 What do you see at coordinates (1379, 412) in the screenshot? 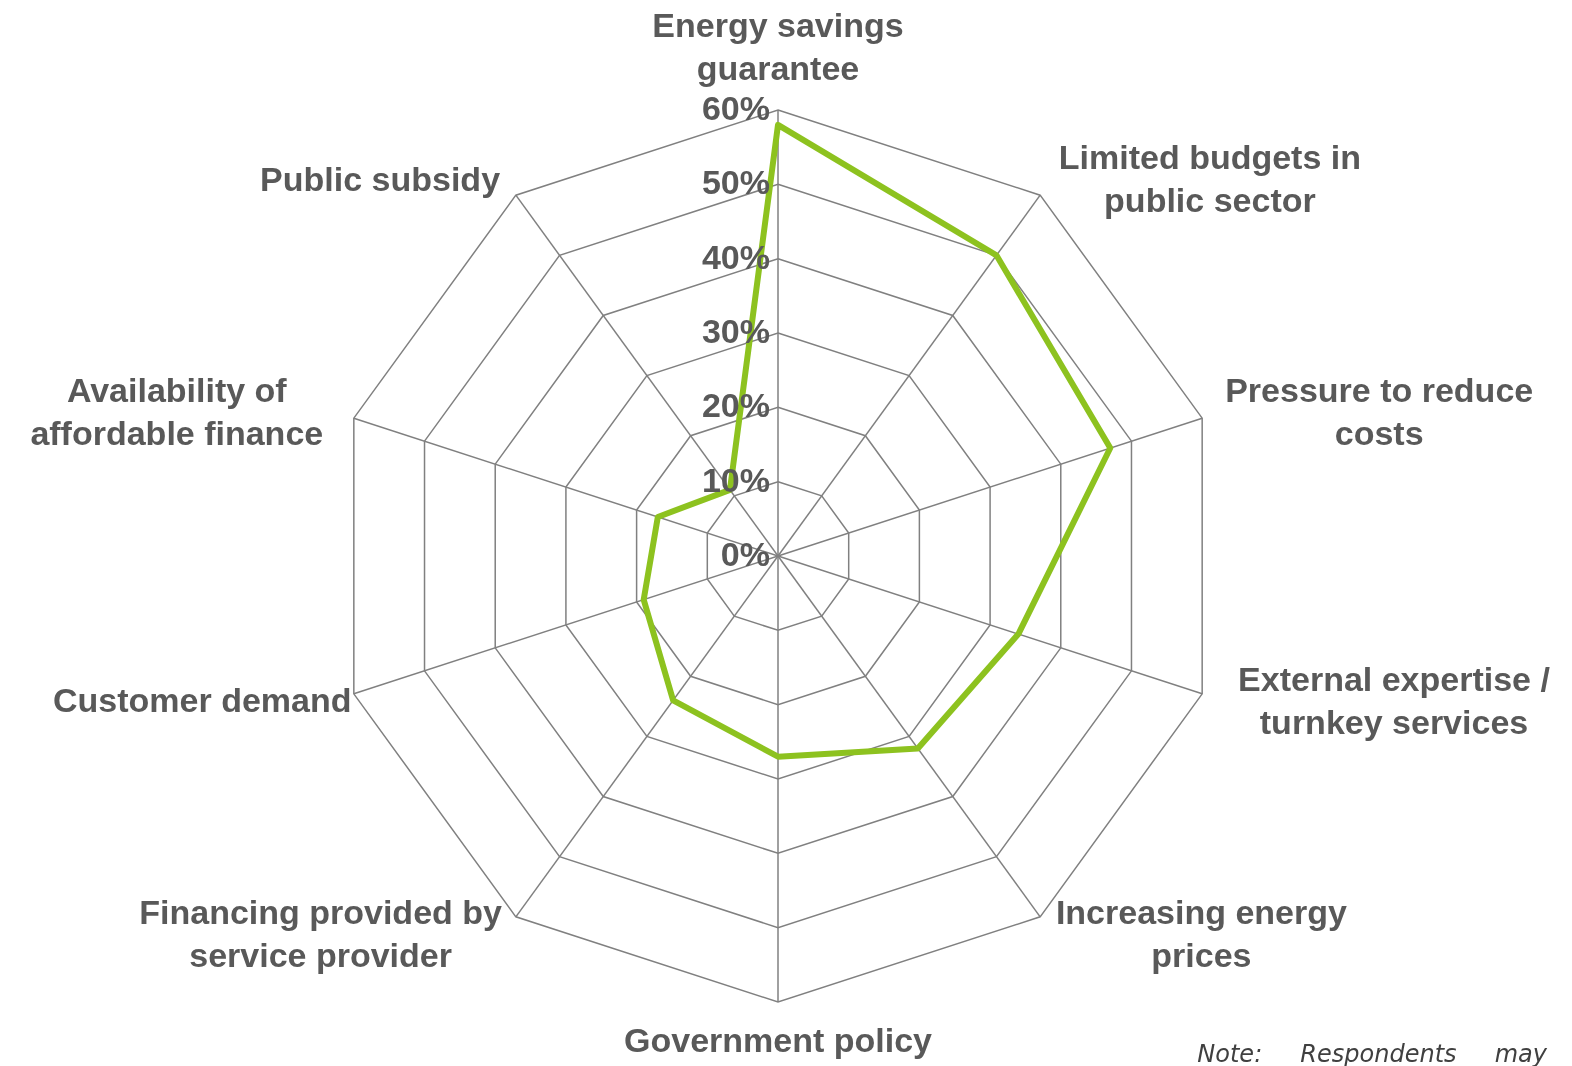
I see `spoke-label: Pressure to reduce costs` at bounding box center [1379, 412].